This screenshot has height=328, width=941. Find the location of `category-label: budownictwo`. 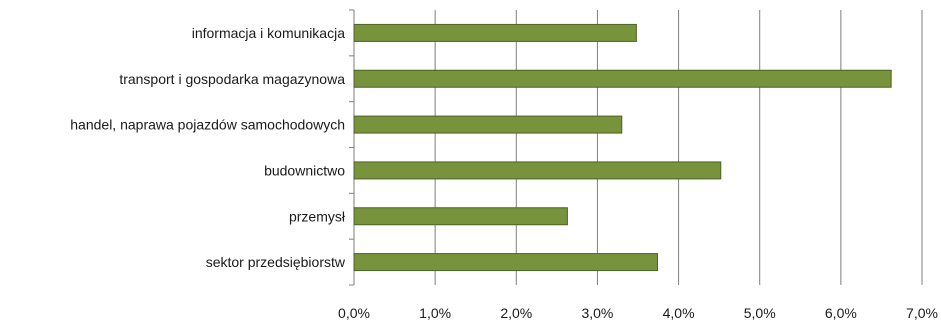

category-label: budownictwo is located at coordinates (304, 170).